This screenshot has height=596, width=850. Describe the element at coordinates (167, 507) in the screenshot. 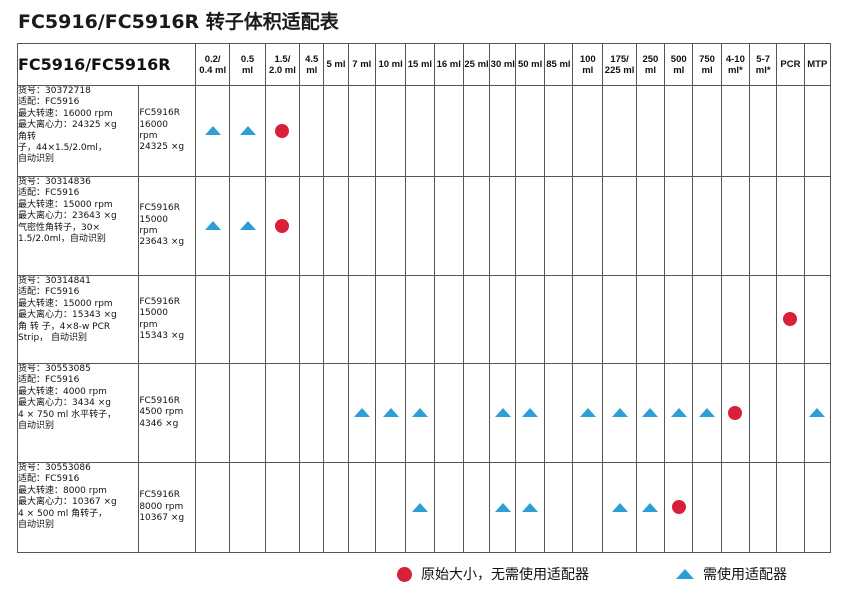

I see `model-spec-cell: FC5916R 8000 rpm 10367 ×g` at that location.